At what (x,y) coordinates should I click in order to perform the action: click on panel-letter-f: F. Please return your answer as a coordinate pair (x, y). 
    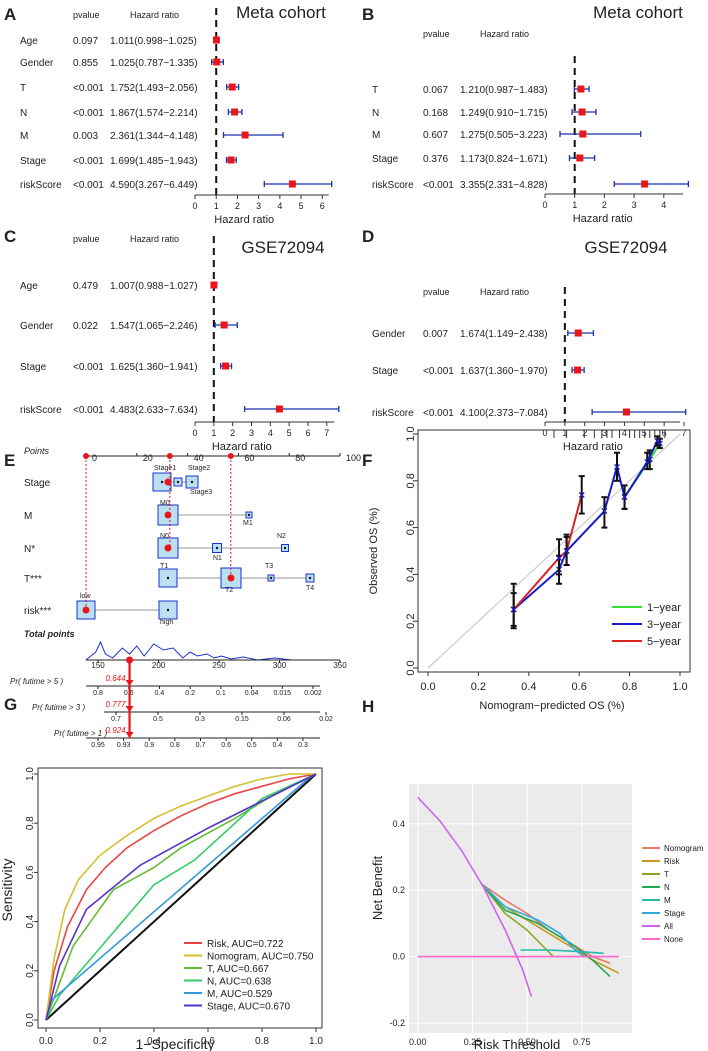
    Looking at the image, I should click on (367, 460).